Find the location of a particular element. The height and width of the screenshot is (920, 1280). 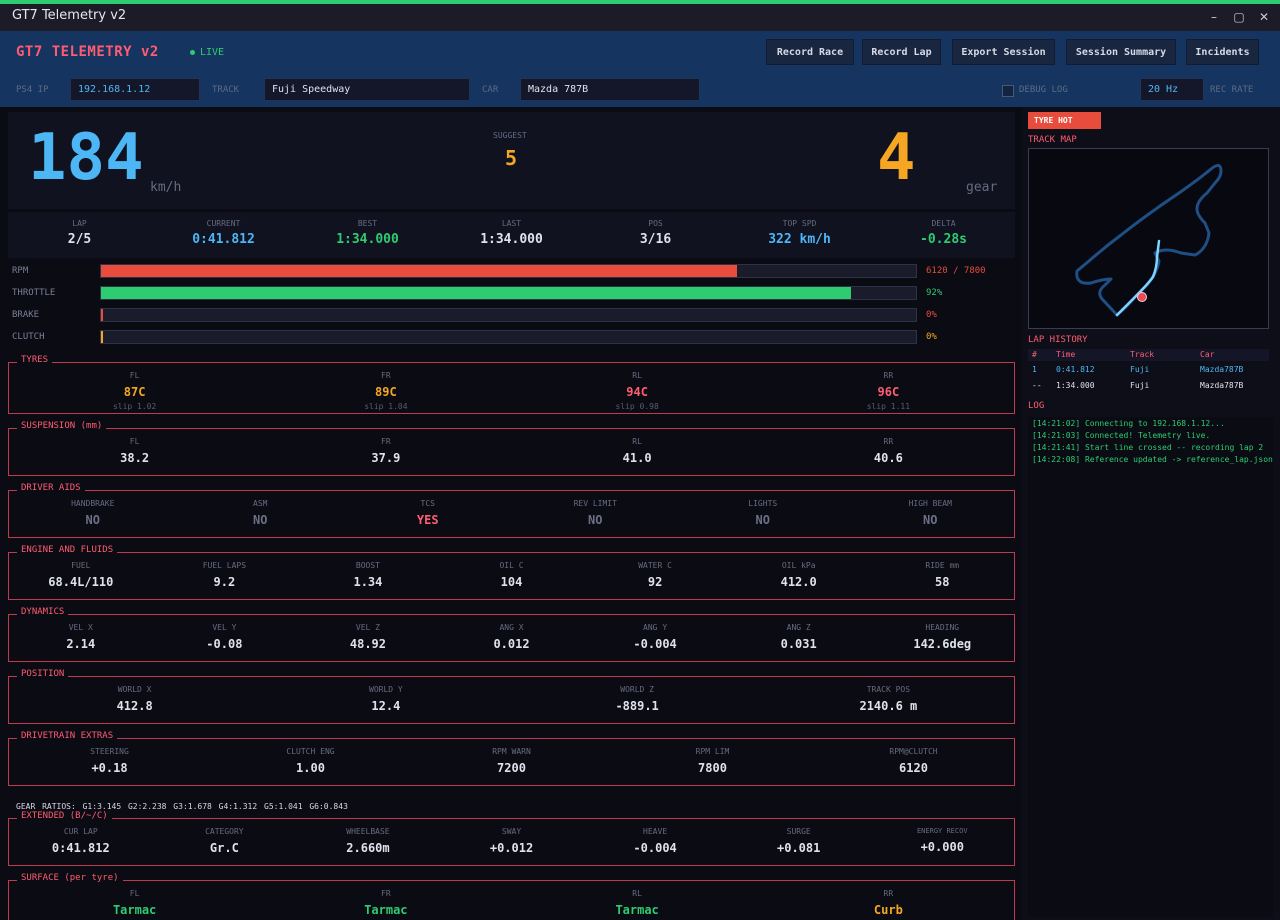

debug-log-checkbox is located at coordinates (1008, 91).